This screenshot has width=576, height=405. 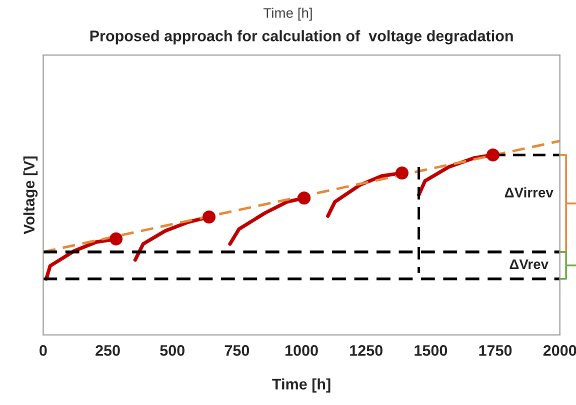 What do you see at coordinates (529, 264) in the screenshot?
I see `annotation: ΔVrev` at bounding box center [529, 264].